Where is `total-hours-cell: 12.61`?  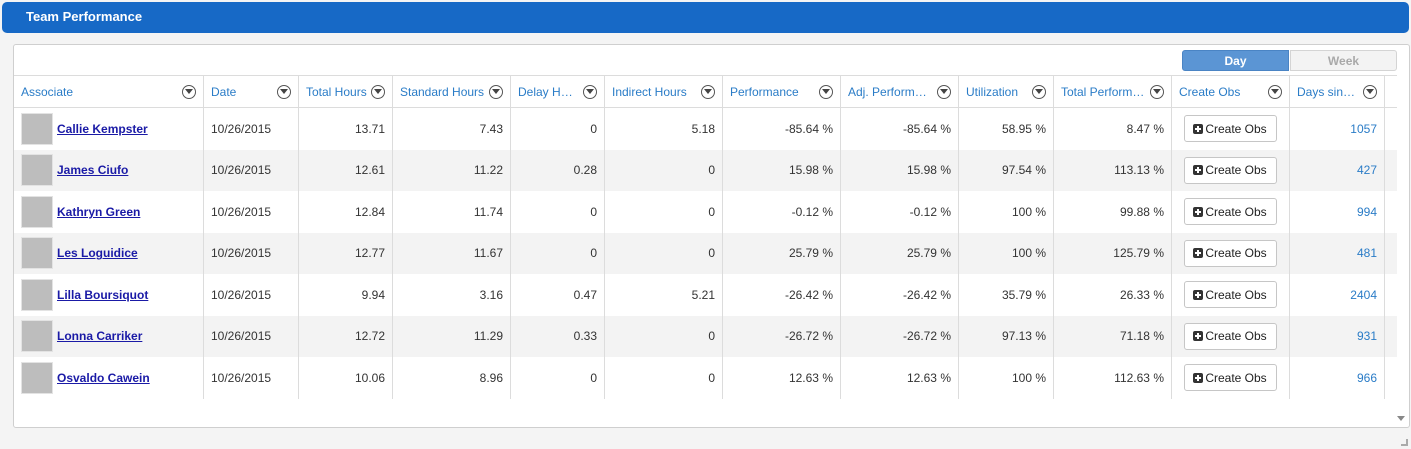
total-hours-cell: 12.61 is located at coordinates (346, 170).